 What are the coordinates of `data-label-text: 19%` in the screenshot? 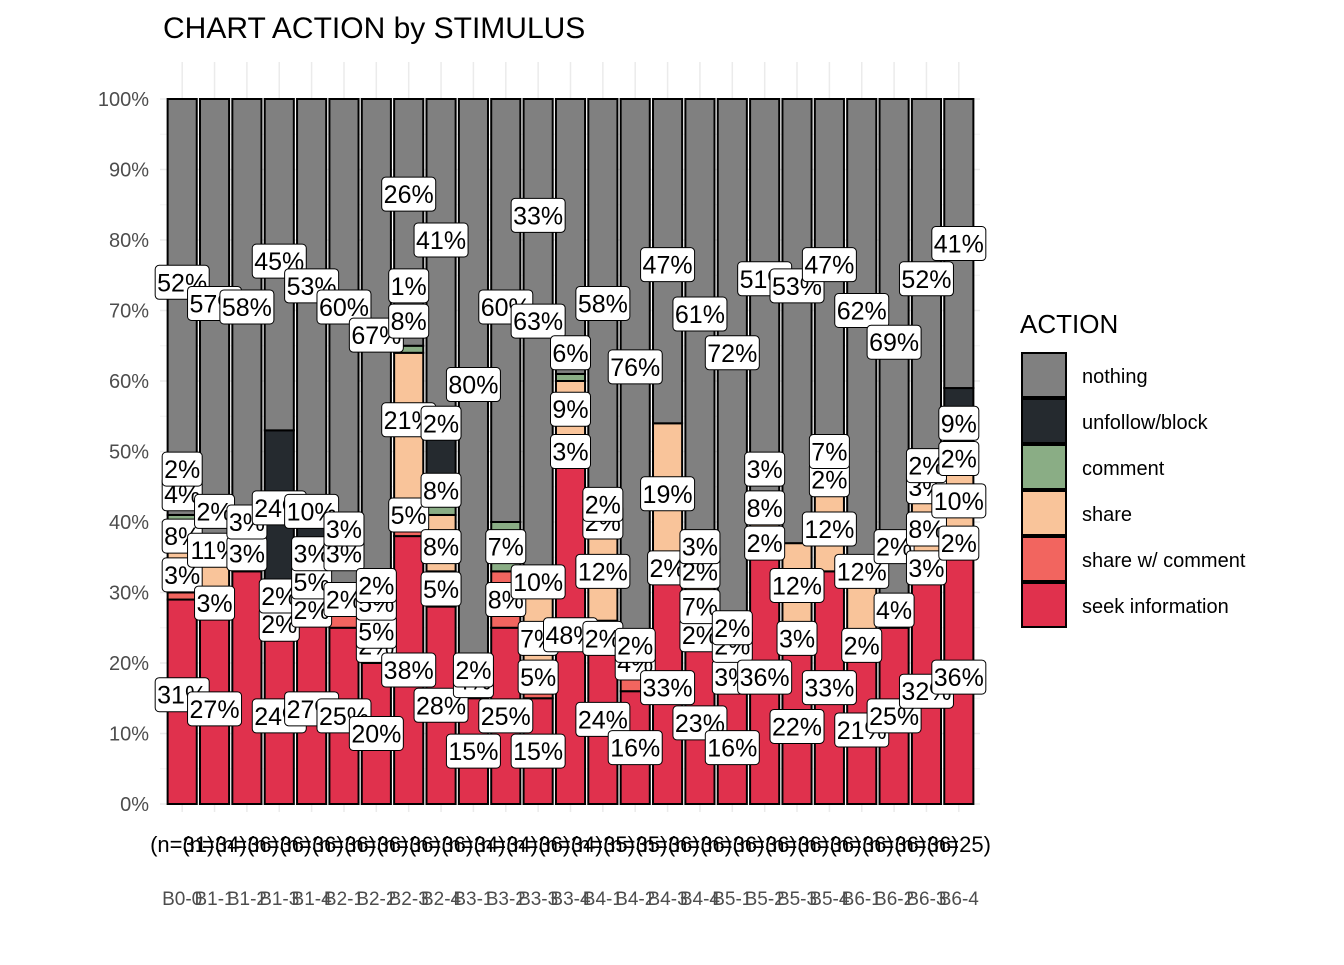 It's located at (668, 495).